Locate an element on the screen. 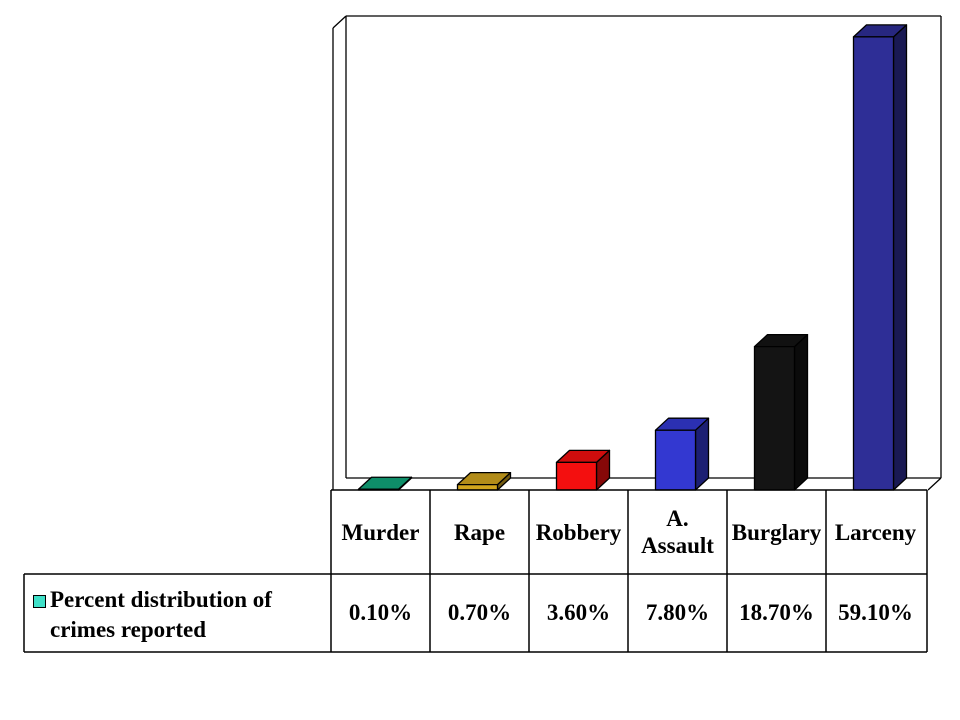 This screenshot has height=720, width=960. left-wall-top-edge is located at coordinates (339, 22).